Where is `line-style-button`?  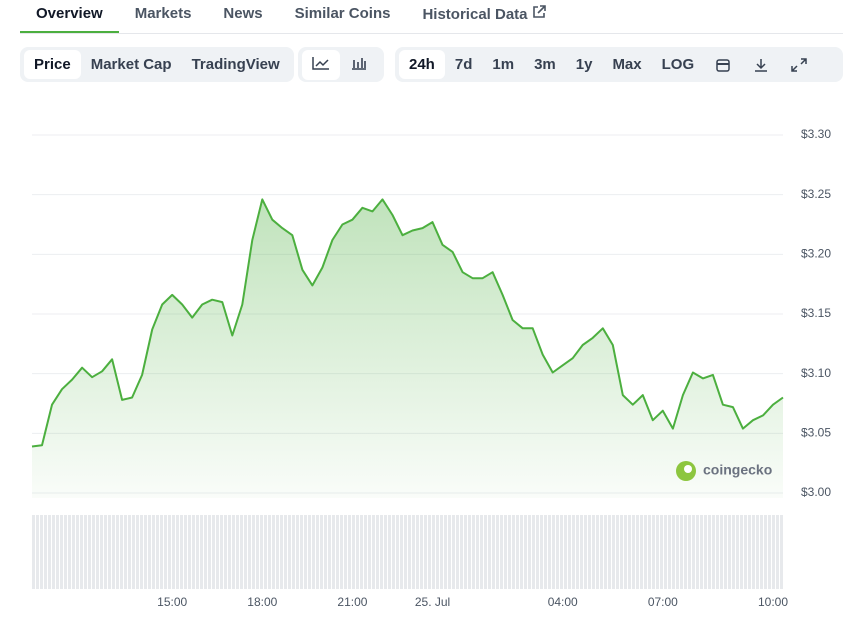 line-style-button is located at coordinates (321, 64).